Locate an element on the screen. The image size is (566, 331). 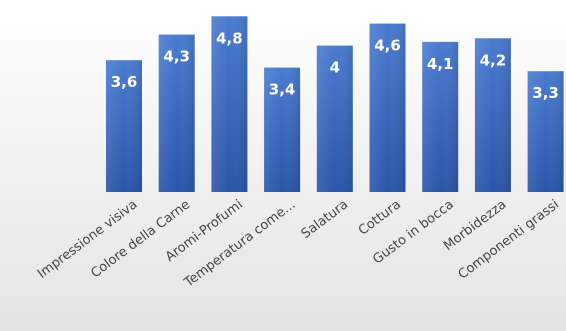
bar-value-label-9: 3,3 is located at coordinates (545, 93).